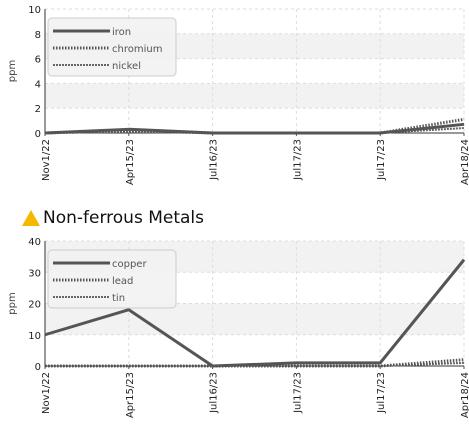 This screenshot has width=469, height=427. What do you see at coordinates (254, 128) in the screenshot?
I see `series-line-iron` at bounding box center [254, 128].